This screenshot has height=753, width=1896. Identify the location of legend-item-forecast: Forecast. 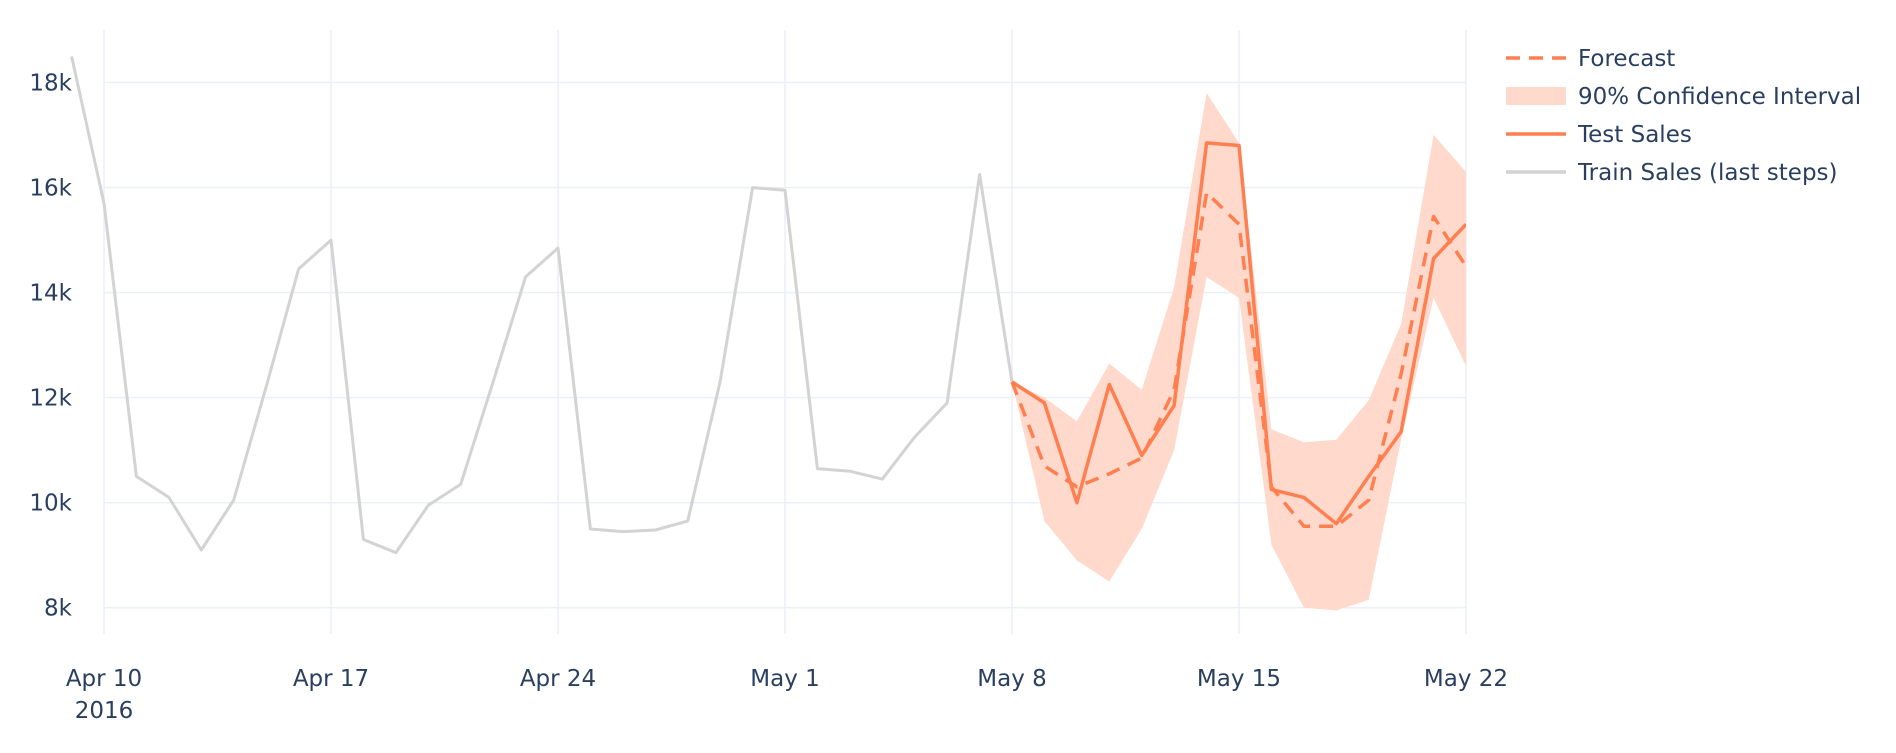
(1590, 59).